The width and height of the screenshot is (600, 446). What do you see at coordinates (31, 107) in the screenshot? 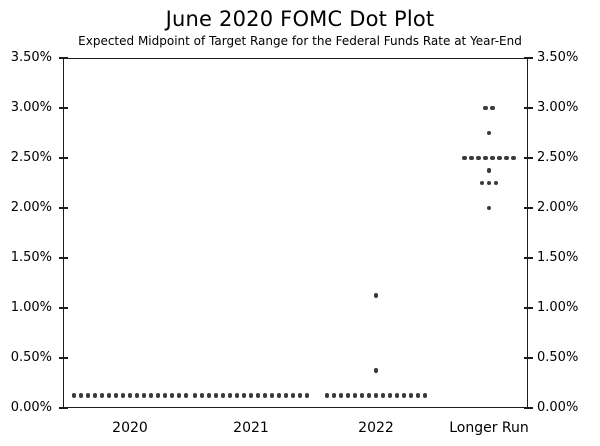
I see `y-axis-tick-label-left: 3.00%` at bounding box center [31, 107].